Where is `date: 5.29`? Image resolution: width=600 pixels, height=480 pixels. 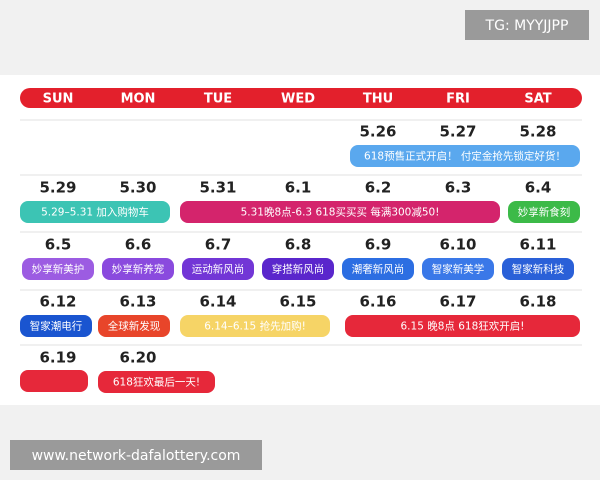
date: 5.29 is located at coordinates (57, 188).